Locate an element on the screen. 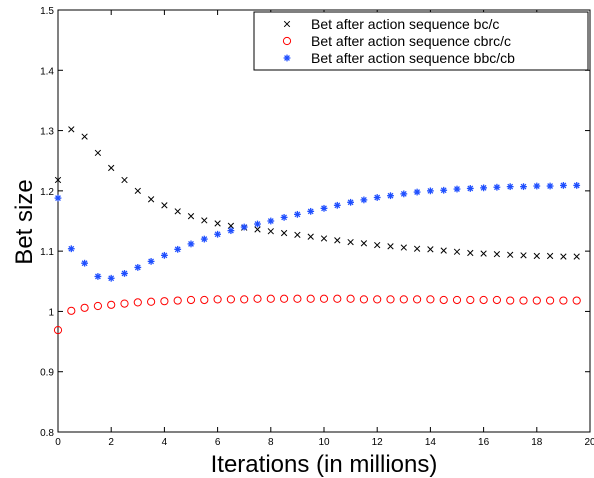  x-tick-label: 4 is located at coordinates (165, 442).